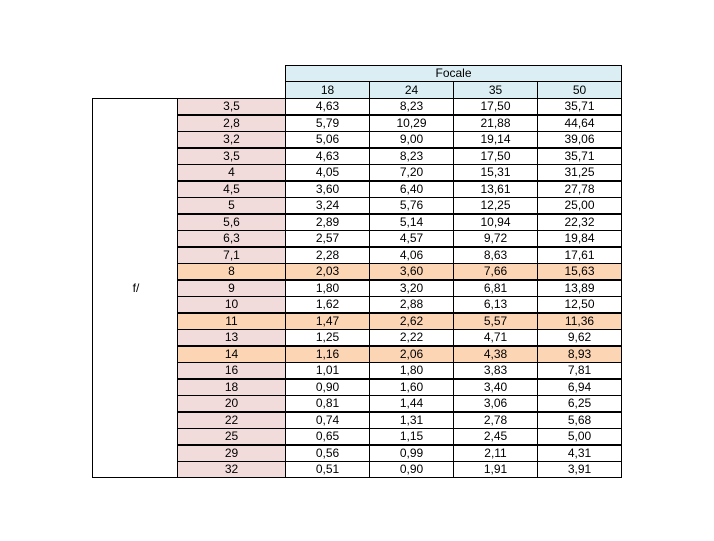 The image size is (714, 541). I want to click on focal-length-header-35: 35, so click(495, 90).